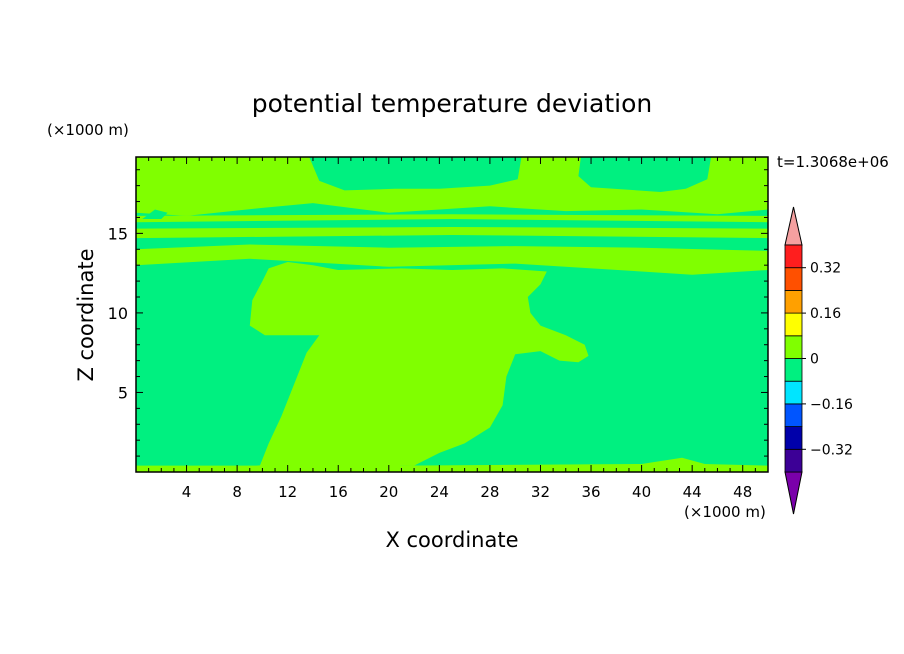 Image resolution: width=904 pixels, height=654 pixels. What do you see at coordinates (489, 492) in the screenshot?
I see `x-tick-label: 28` at bounding box center [489, 492].